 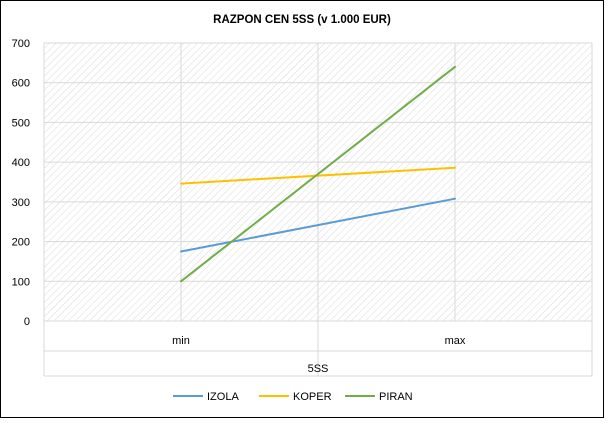 What do you see at coordinates (21, 44) in the screenshot?
I see `y-tick-label: 700` at bounding box center [21, 44].